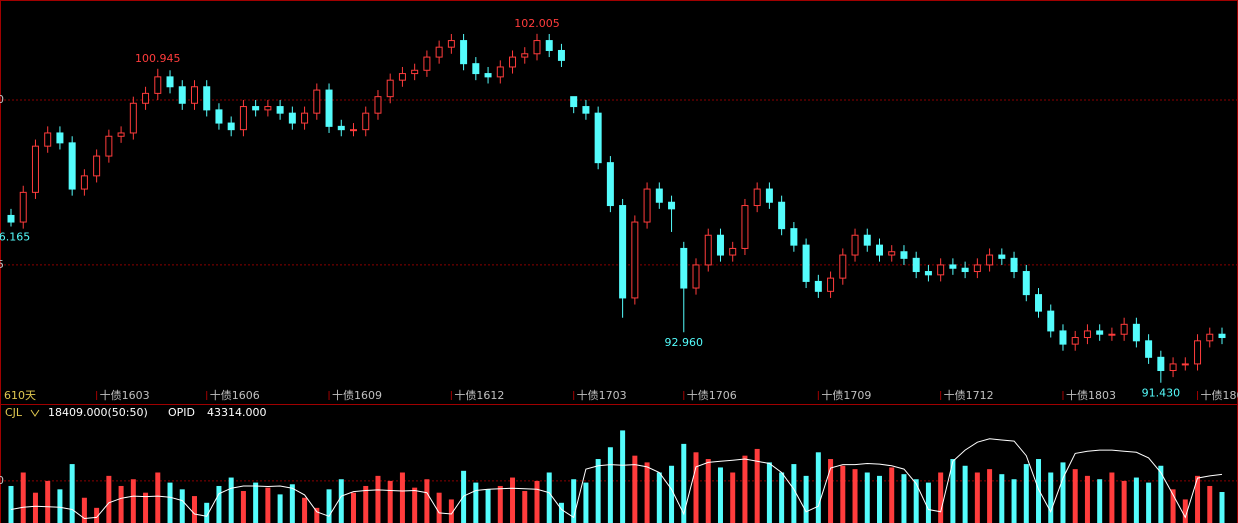  Describe the element at coordinates (357, 395) in the screenshot. I see `x-tick-label: 十债1609` at that location.